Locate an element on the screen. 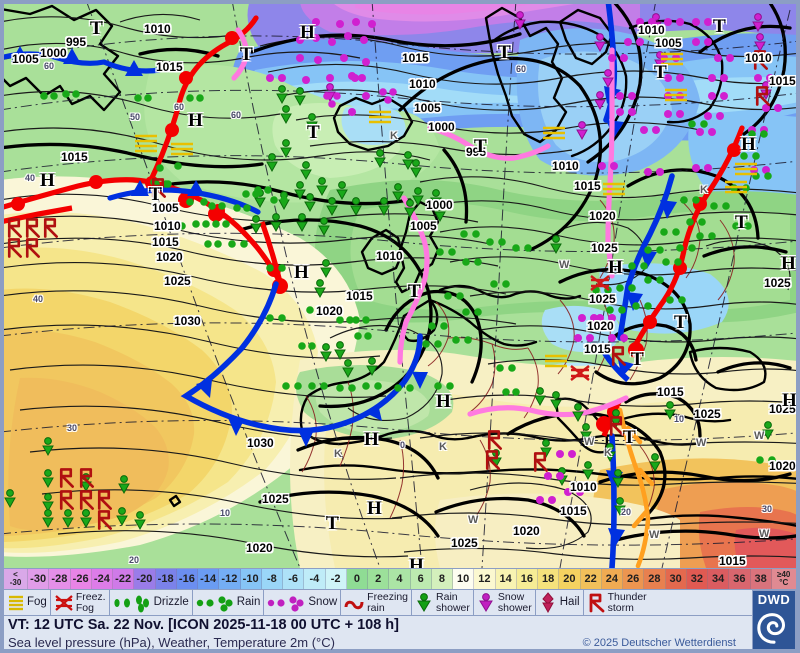 The width and height of the screenshot is (800, 653). legend-item-freezing-rain: Freezing rain is located at coordinates (377, 602).